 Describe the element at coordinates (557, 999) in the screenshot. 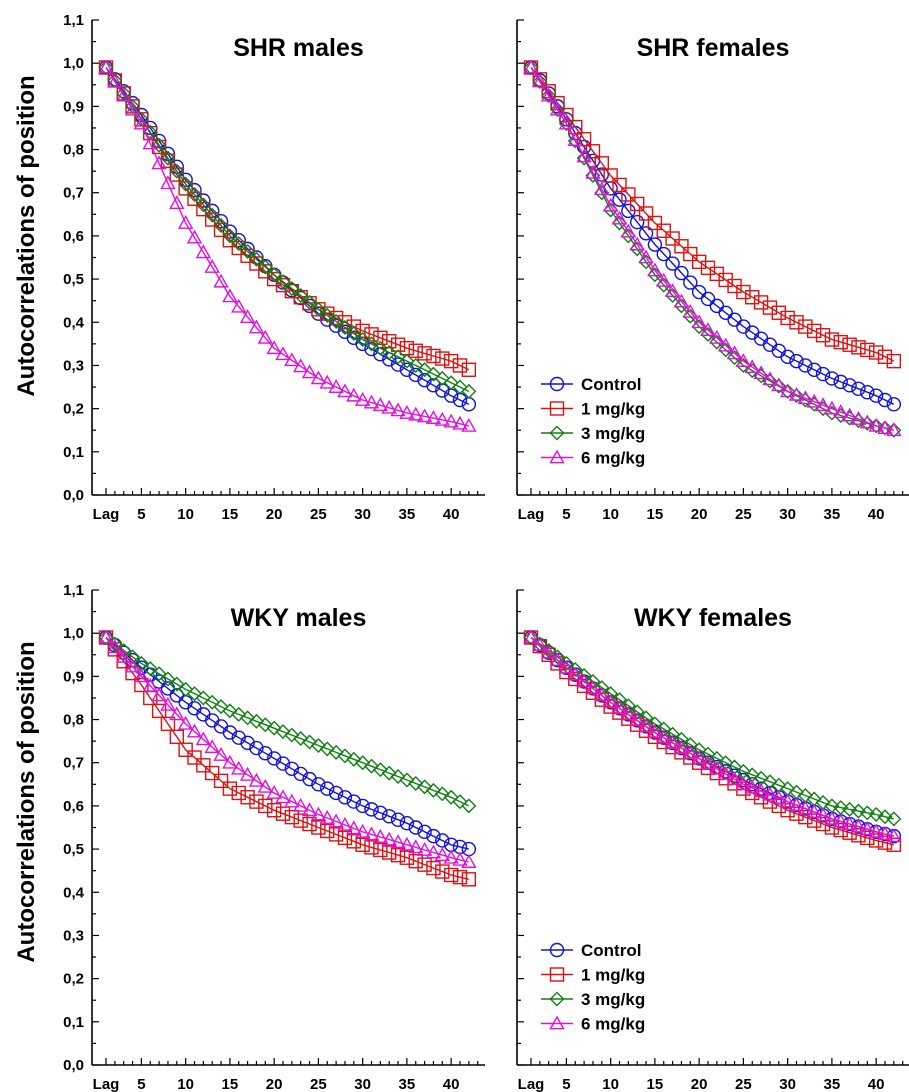

I see `legend-marker-diamond` at that location.